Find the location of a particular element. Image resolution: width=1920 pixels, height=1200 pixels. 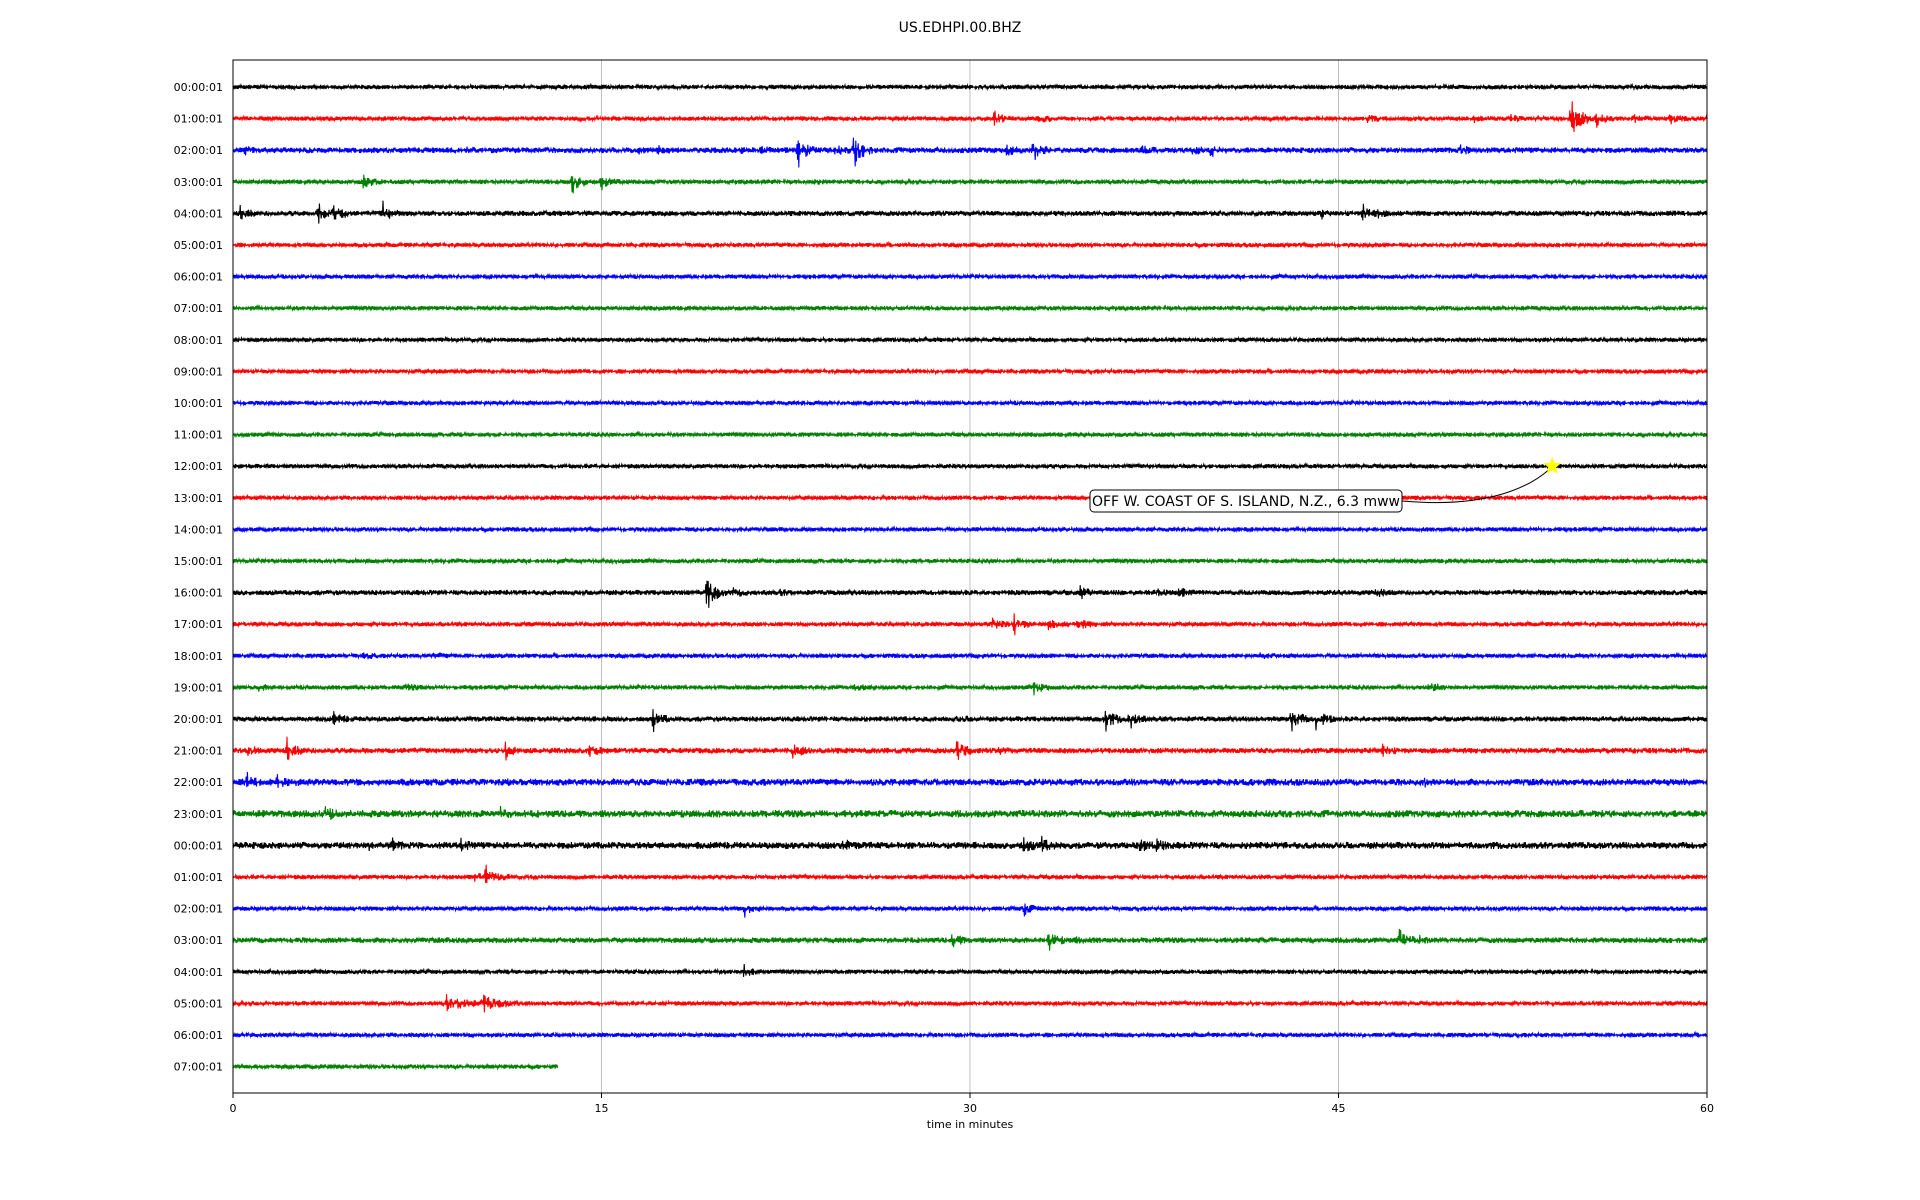

x-tick-label: 0 is located at coordinates (233, 1108).